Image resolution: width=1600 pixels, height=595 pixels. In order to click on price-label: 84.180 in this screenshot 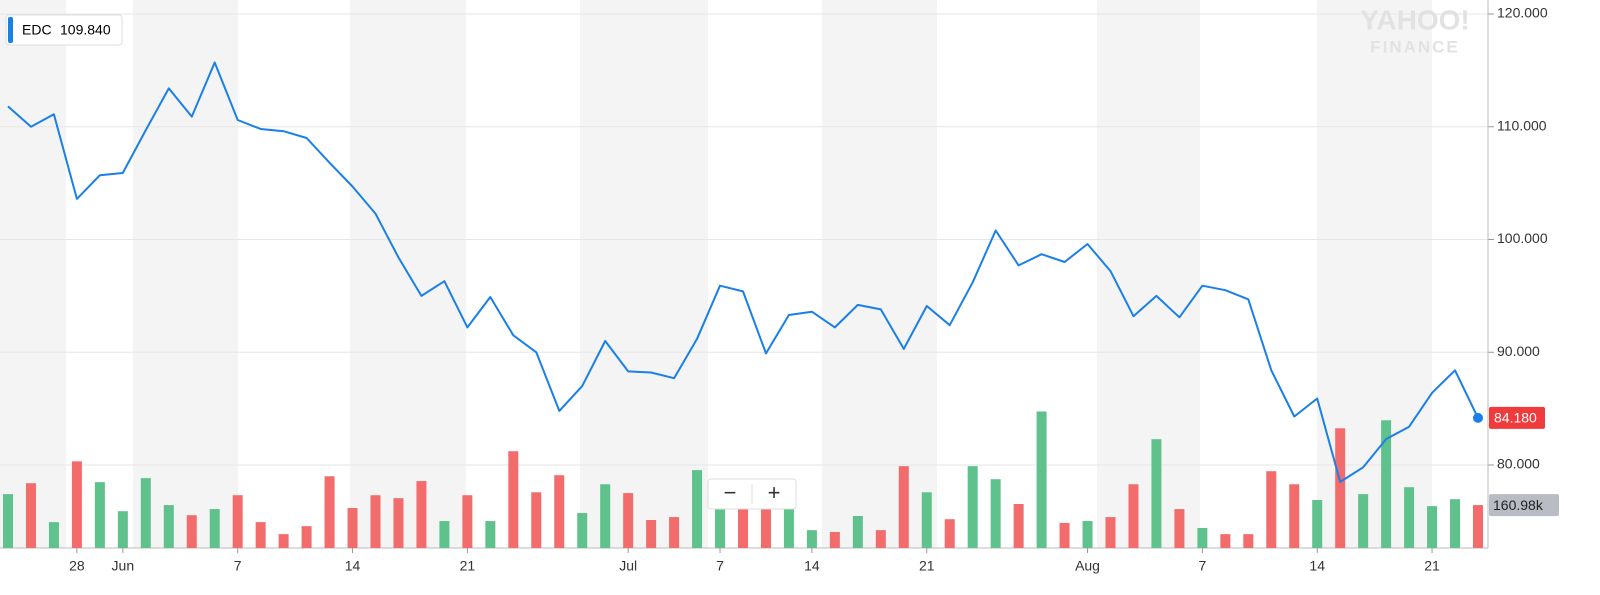, I will do `click(1515, 418)`.